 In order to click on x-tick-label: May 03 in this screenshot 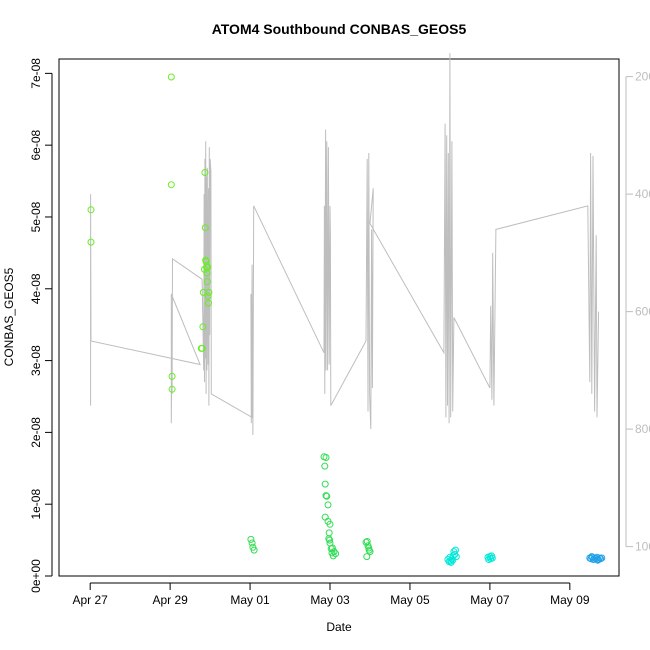, I will do `click(330, 600)`.